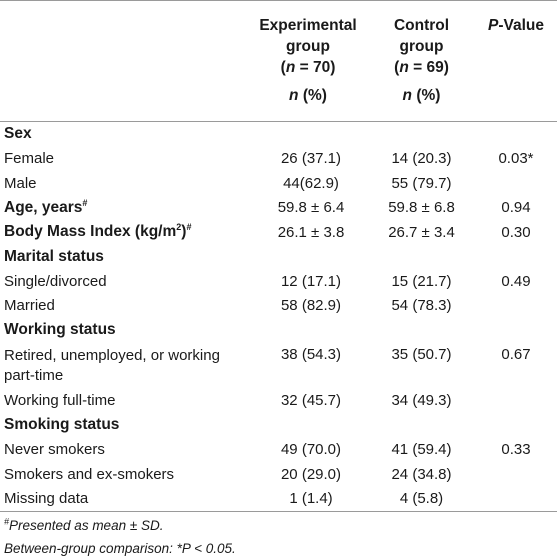 The height and width of the screenshot is (560, 557). What do you see at coordinates (516, 281) in the screenshot?
I see `p-value: 0.49` at bounding box center [516, 281].